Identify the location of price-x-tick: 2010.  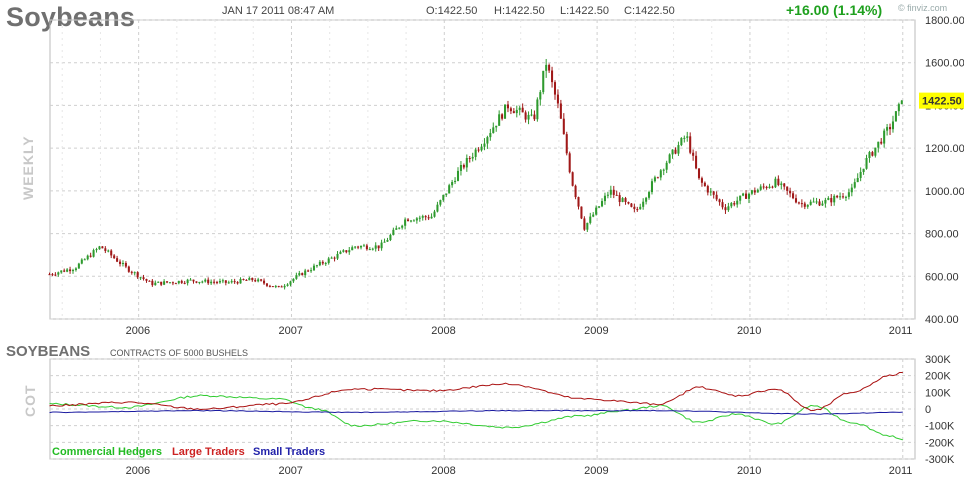
(749, 331).